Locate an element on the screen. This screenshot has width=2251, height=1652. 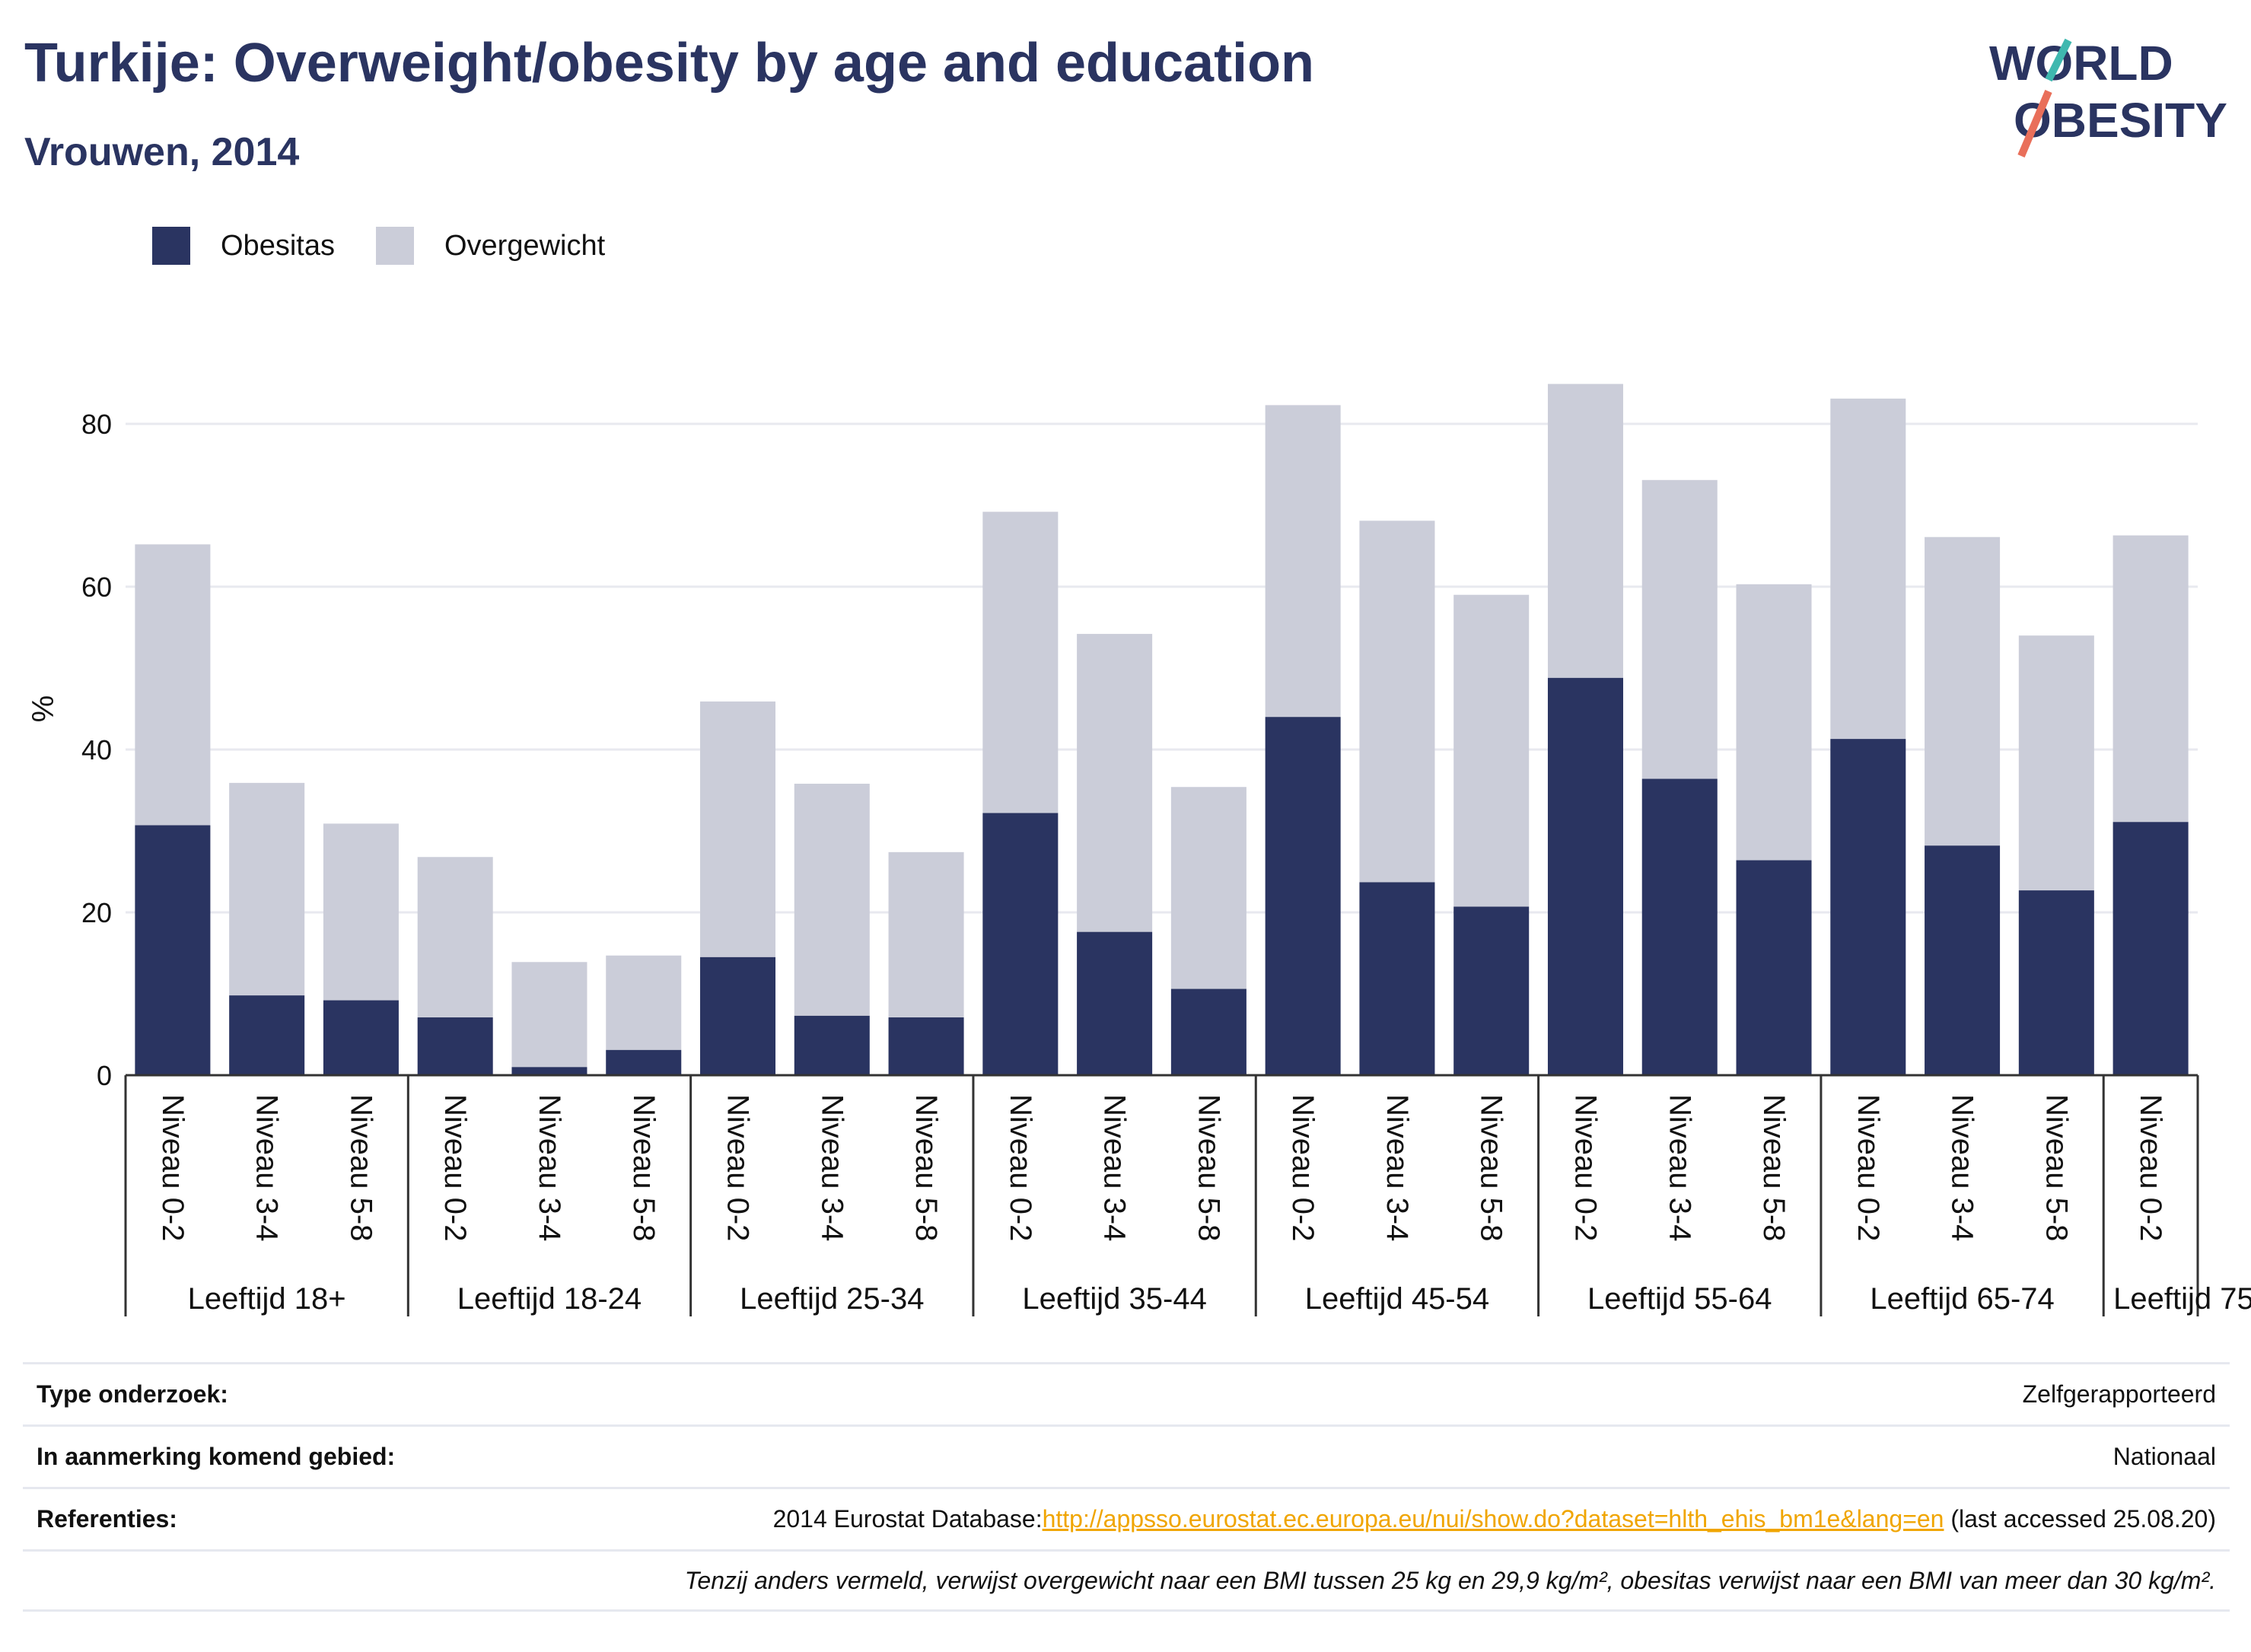
chart-legend: Obesitas Overgewicht is located at coordinates (399, 246).